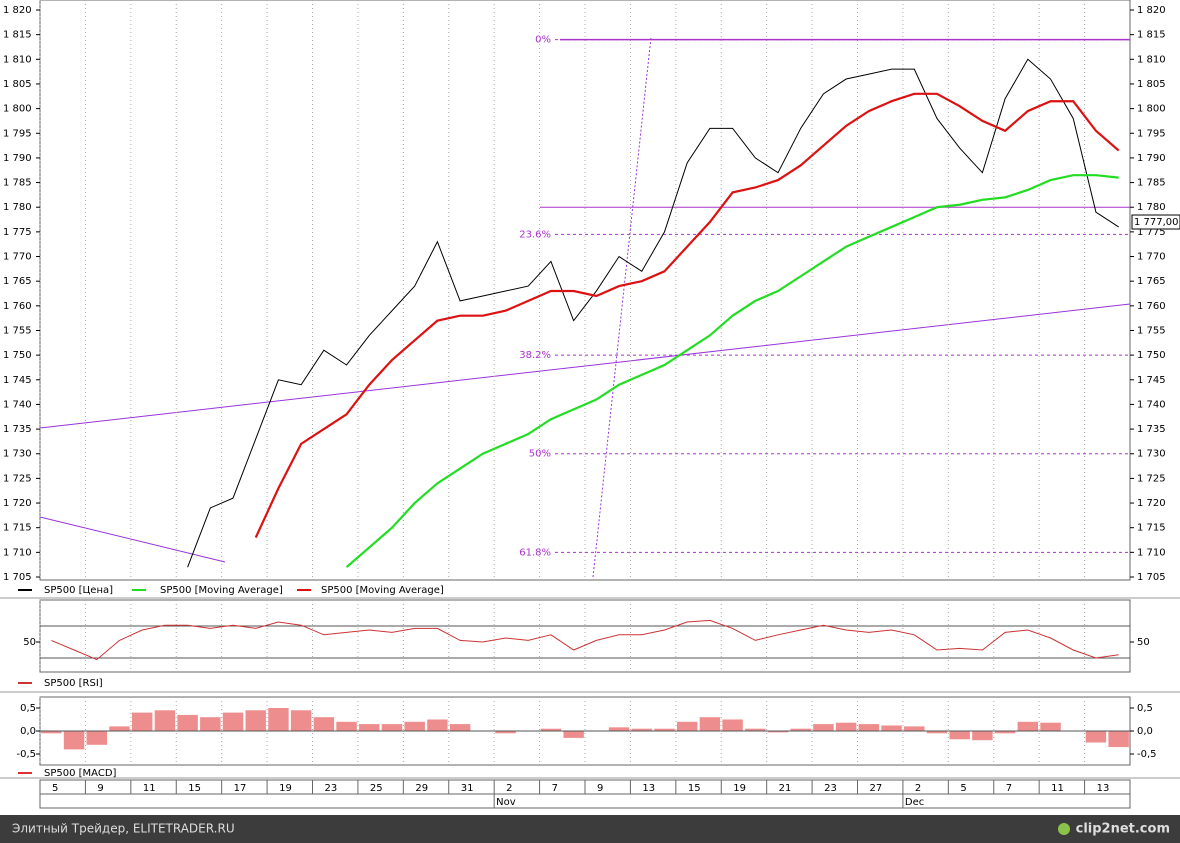 The width and height of the screenshot is (1180, 843). I want to click on month-label: Dec, so click(914, 802).